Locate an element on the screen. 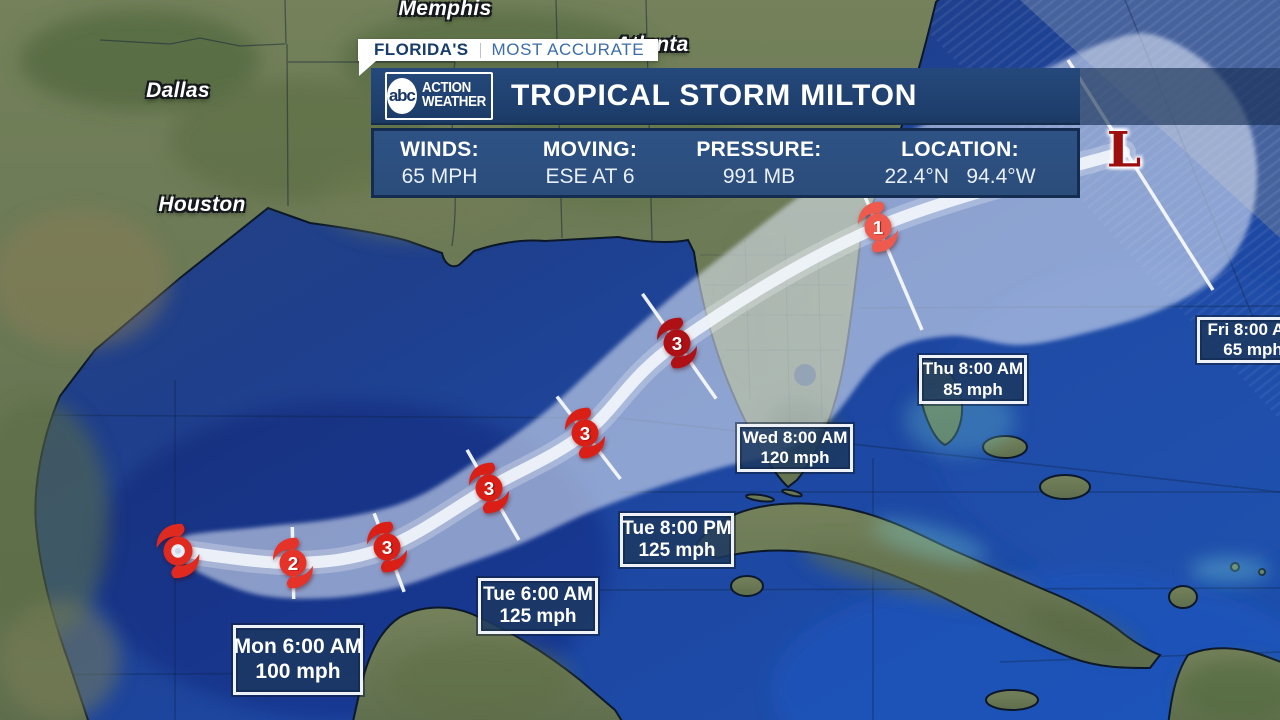 Image resolution: width=1280 pixels, height=720 pixels. stat-moving: MOVING: ESE AT 6 is located at coordinates (590, 162).